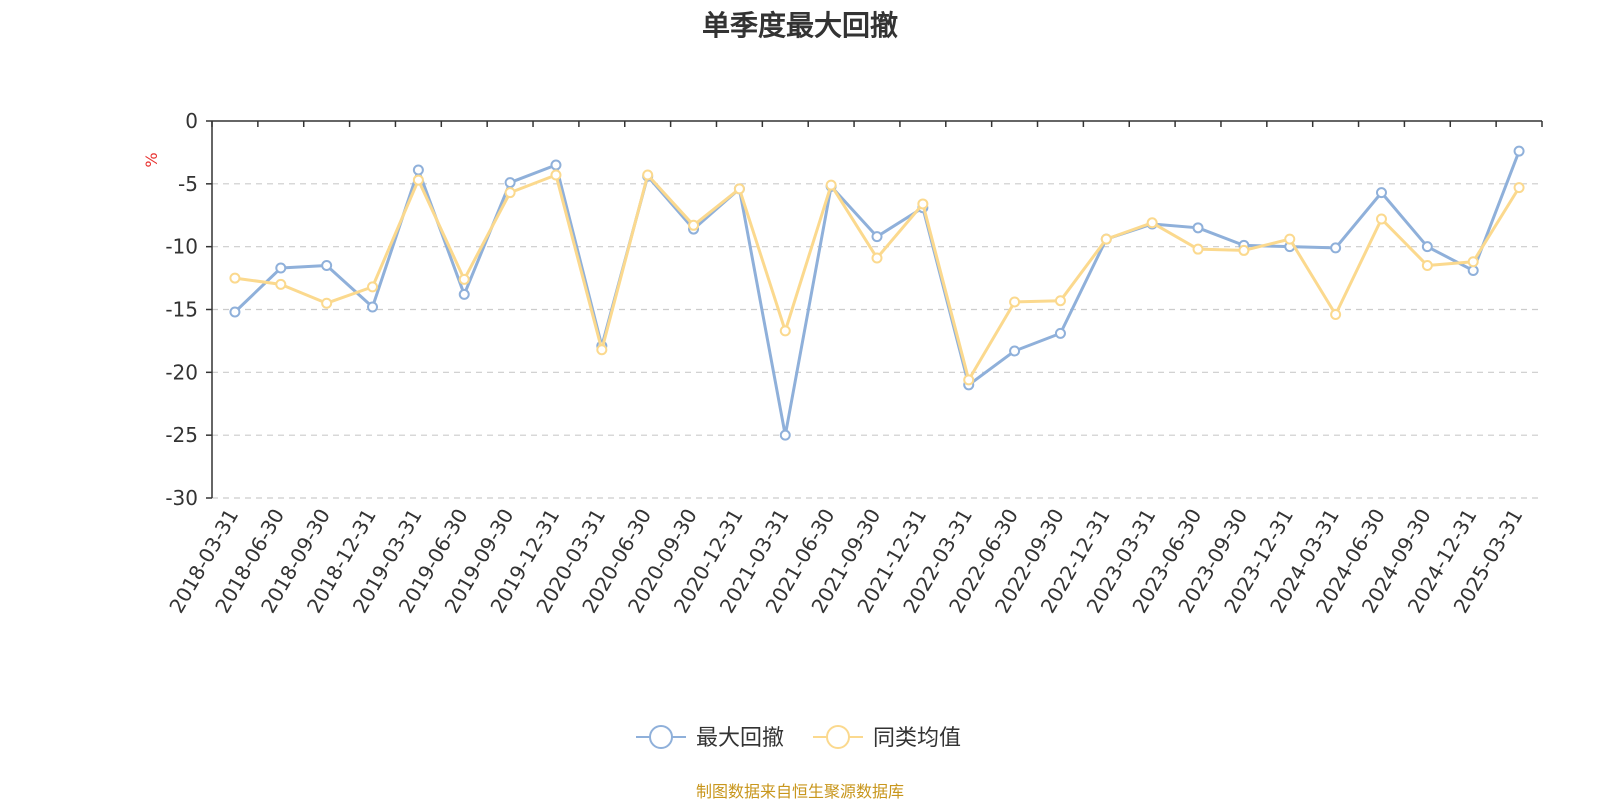 Image resolution: width=1600 pixels, height=802 pixels. I want to click on y-axis-unit: %, so click(151, 159).